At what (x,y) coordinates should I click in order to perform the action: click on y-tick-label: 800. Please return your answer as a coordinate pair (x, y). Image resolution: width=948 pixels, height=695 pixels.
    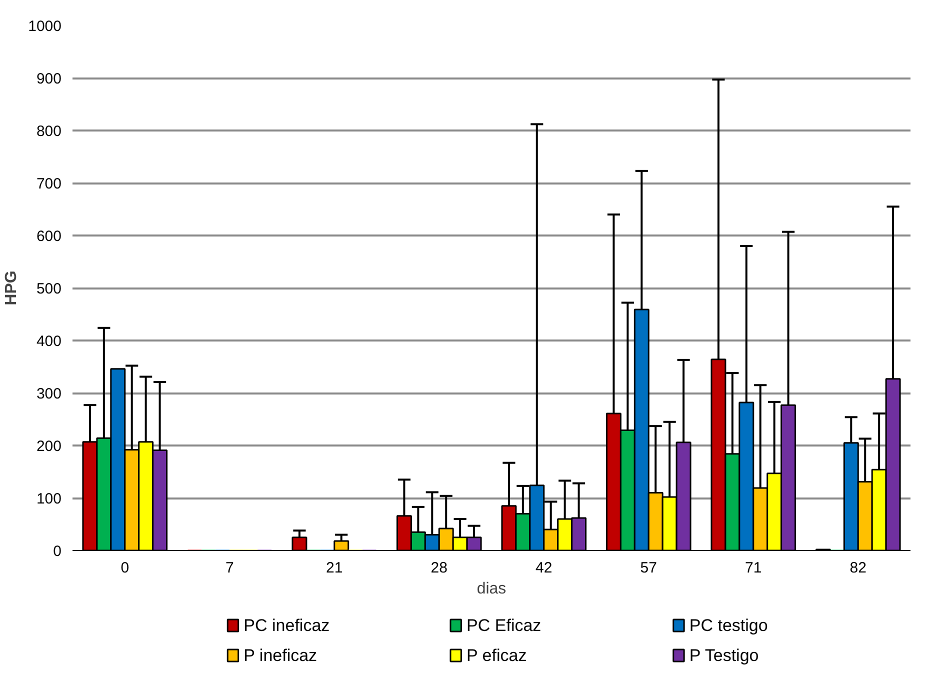
    Looking at the image, I should click on (49, 131).